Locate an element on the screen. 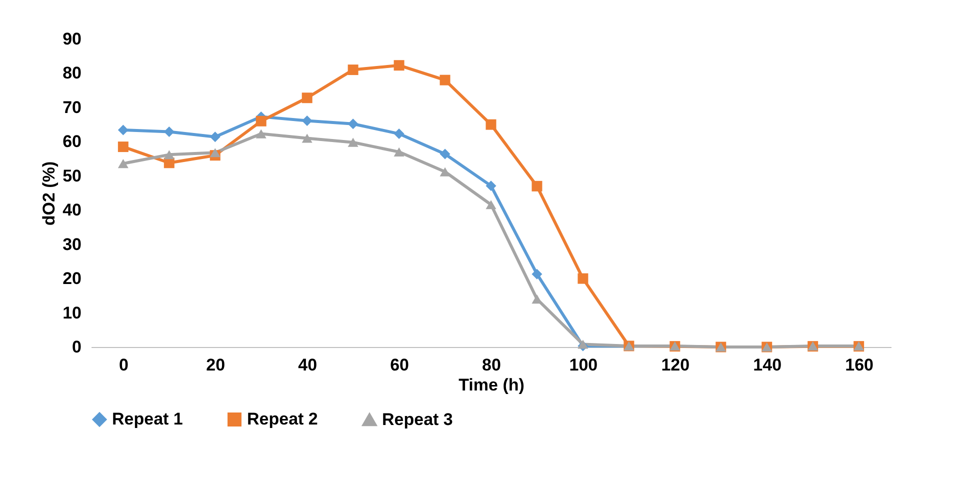 The height and width of the screenshot is (485, 960). legend-label: Repeat 1 is located at coordinates (147, 419).